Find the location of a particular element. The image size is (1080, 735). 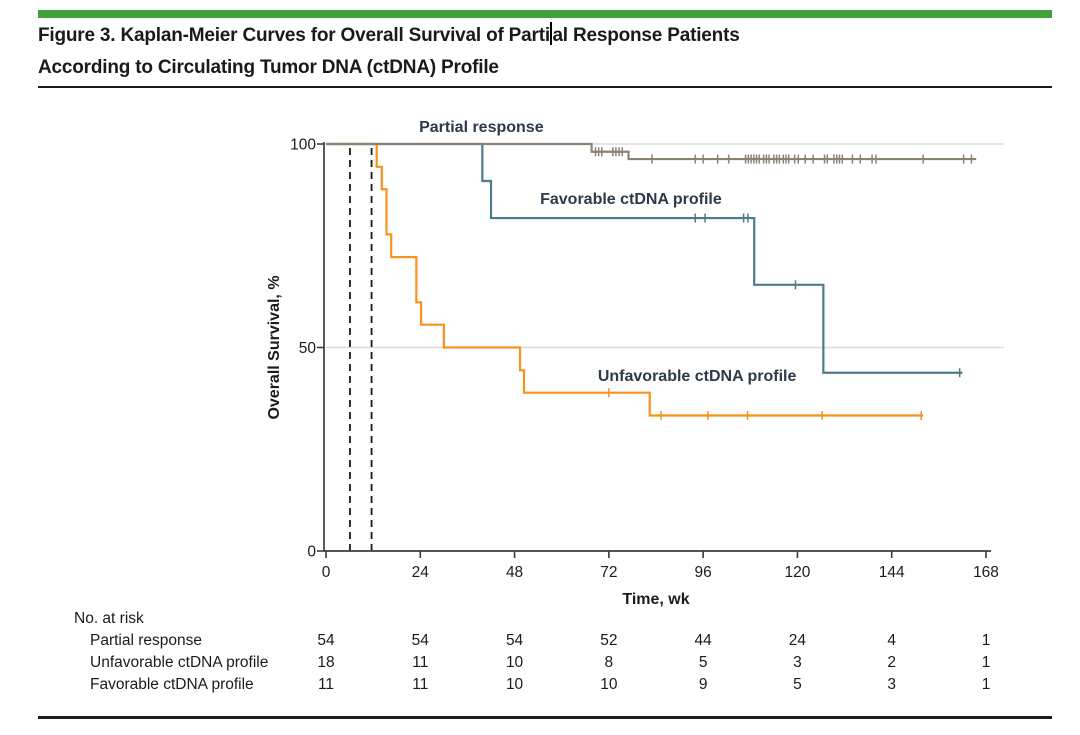

at-risk-row-label: Favorable ctDNA profile is located at coordinates (172, 684).